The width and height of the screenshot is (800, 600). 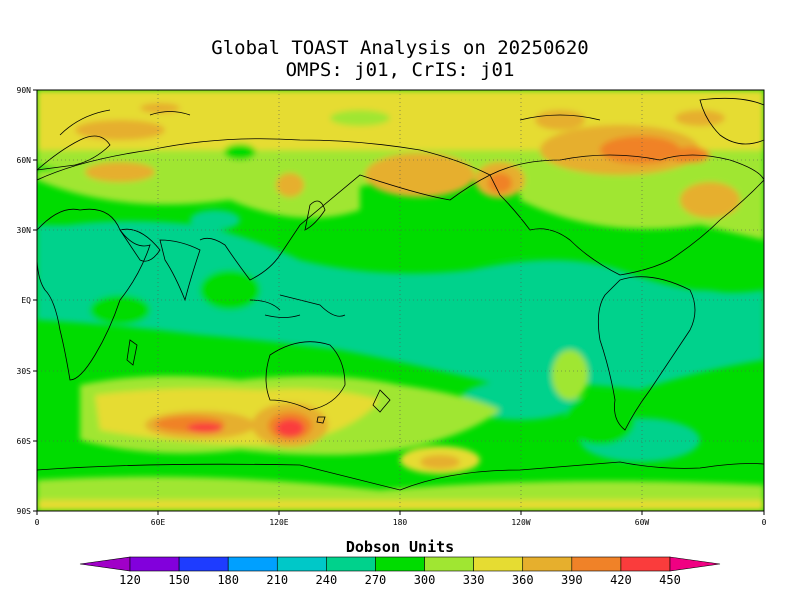 I want to click on lat-label: 90N, so click(x=24, y=90).